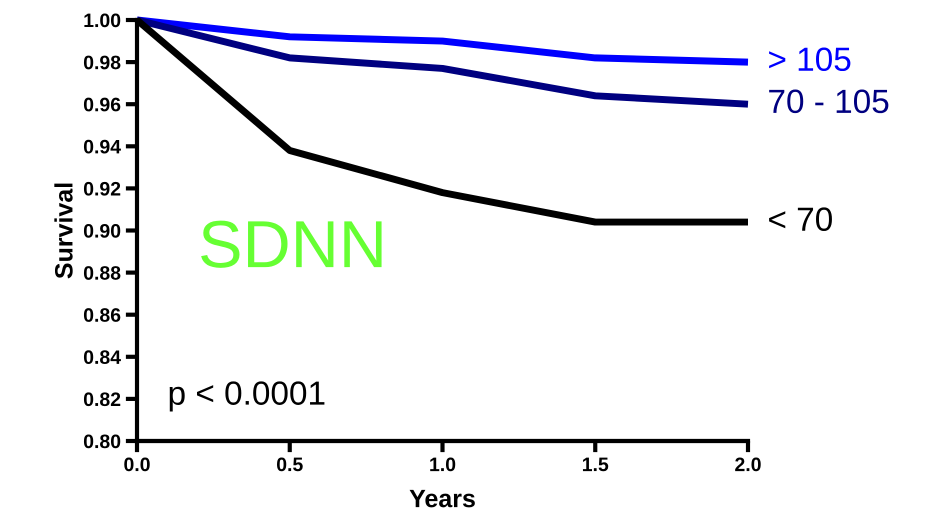 The image size is (938, 532). I want to click on y-tick-label: 0.98, so click(102, 63).